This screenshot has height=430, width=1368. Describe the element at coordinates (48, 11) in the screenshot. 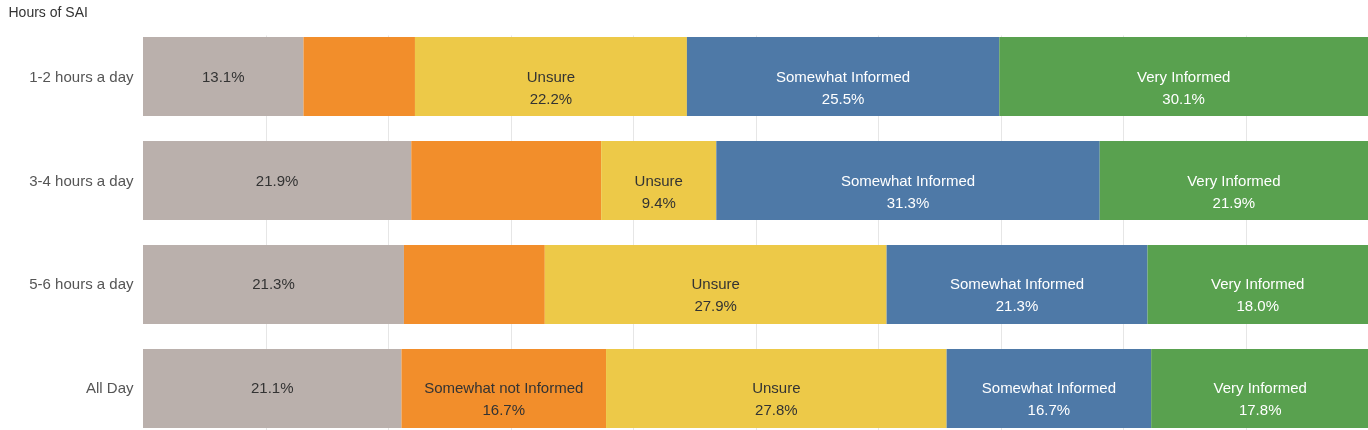

I see `y-axis-title: Hours of SAI` at that location.